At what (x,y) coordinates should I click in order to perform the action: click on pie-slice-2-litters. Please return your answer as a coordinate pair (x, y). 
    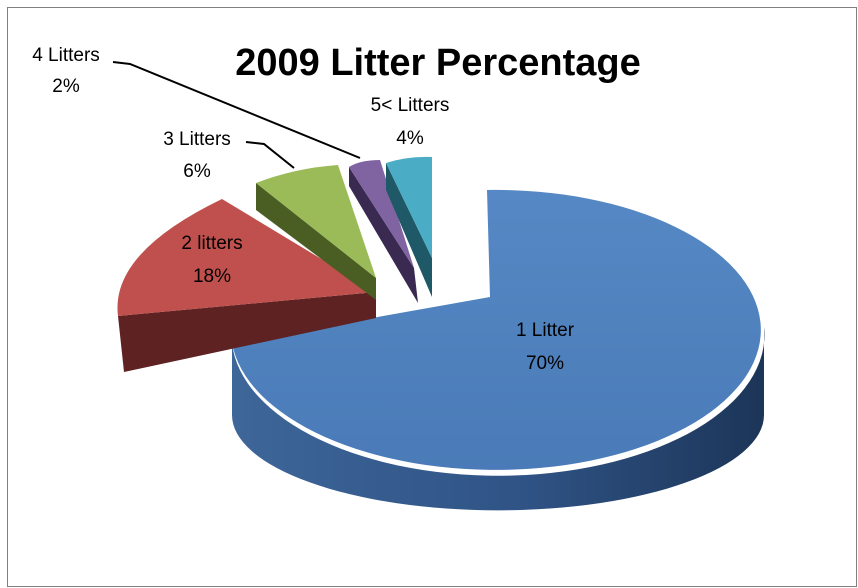
    Looking at the image, I should click on (246, 257).